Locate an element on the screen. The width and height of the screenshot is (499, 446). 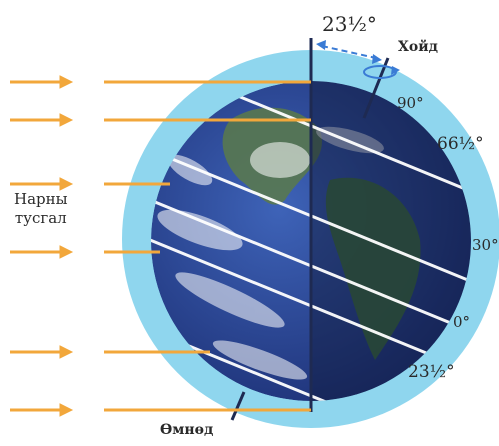
tilt-angle-arrow is located at coordinates (349, 52).